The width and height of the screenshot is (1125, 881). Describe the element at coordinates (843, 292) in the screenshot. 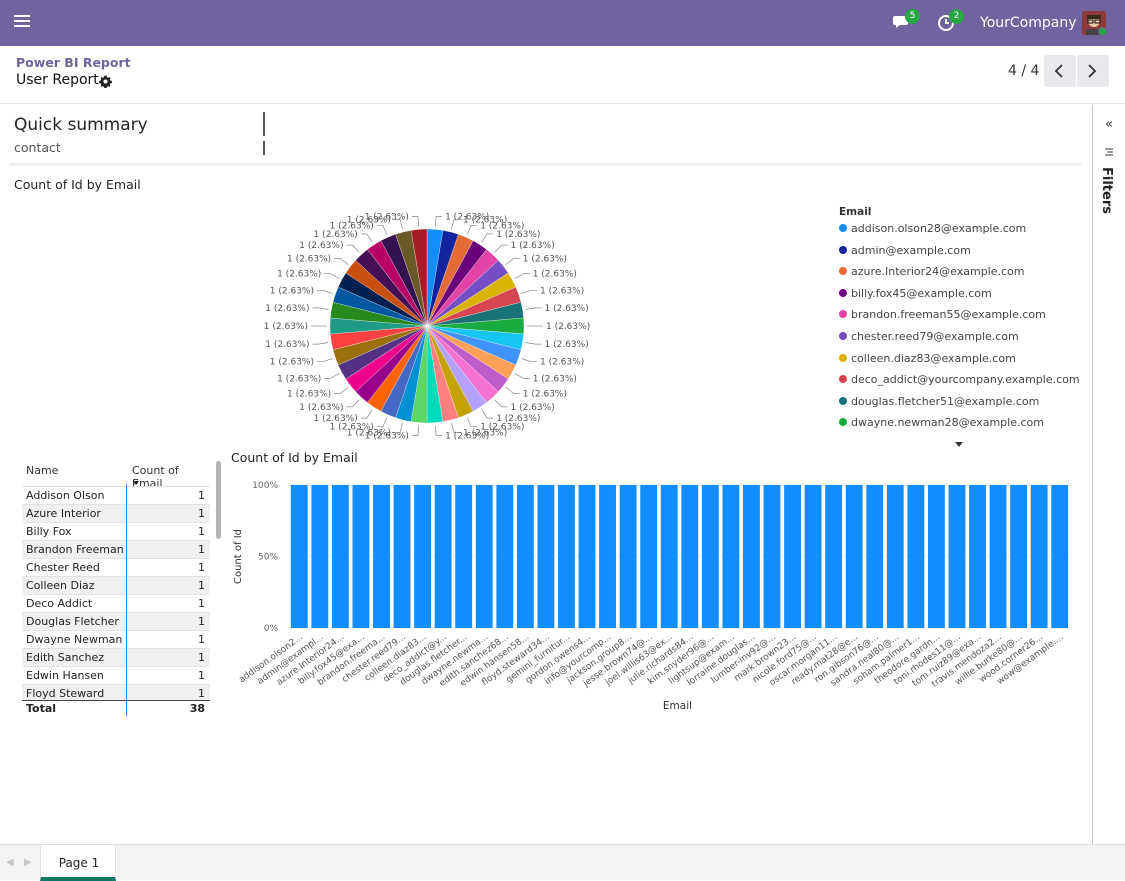

I see `legend-color-icon` at that location.